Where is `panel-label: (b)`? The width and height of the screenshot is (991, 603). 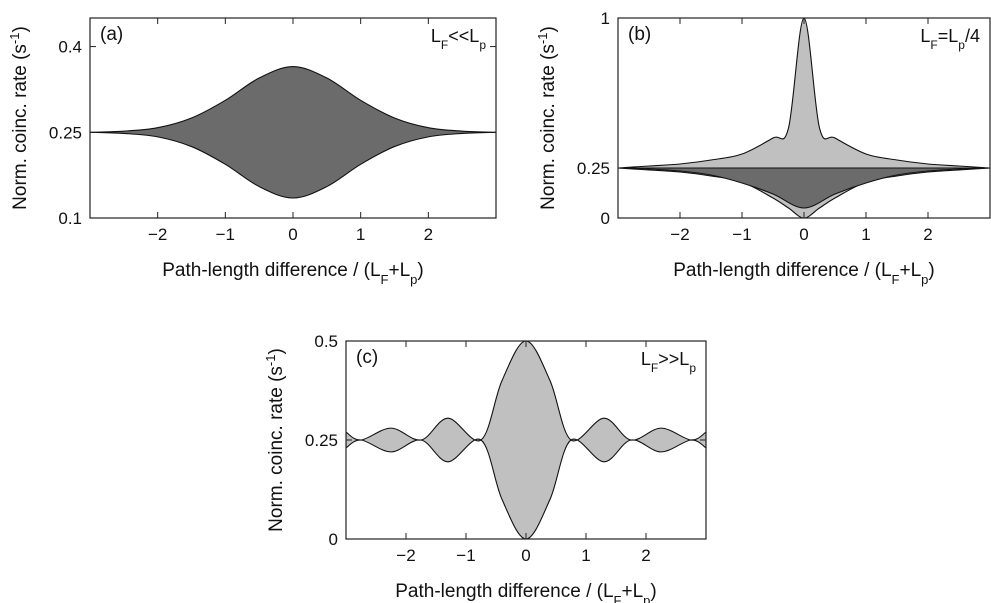 panel-label: (b) is located at coordinates (639, 34).